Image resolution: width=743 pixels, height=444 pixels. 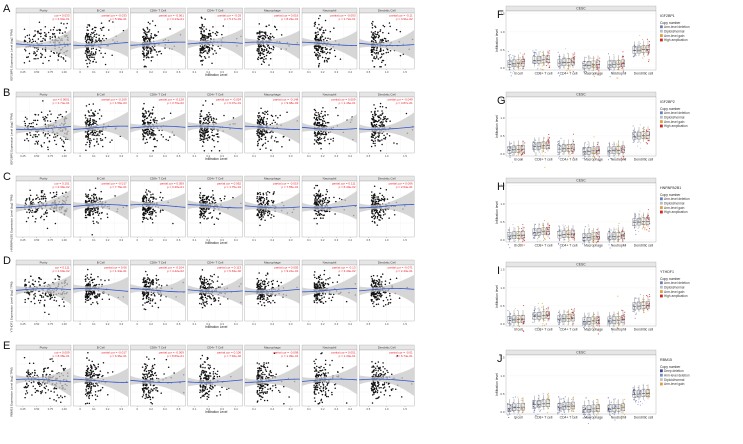 I want to click on x-tick-label: 0.2, so click(x=108, y=72).